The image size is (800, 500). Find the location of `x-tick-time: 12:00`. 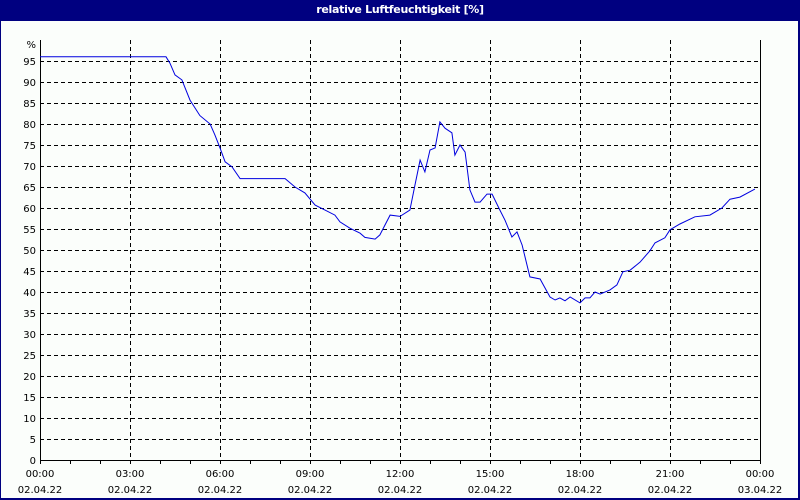

x-tick-time: 12:00 is located at coordinates (400, 474).